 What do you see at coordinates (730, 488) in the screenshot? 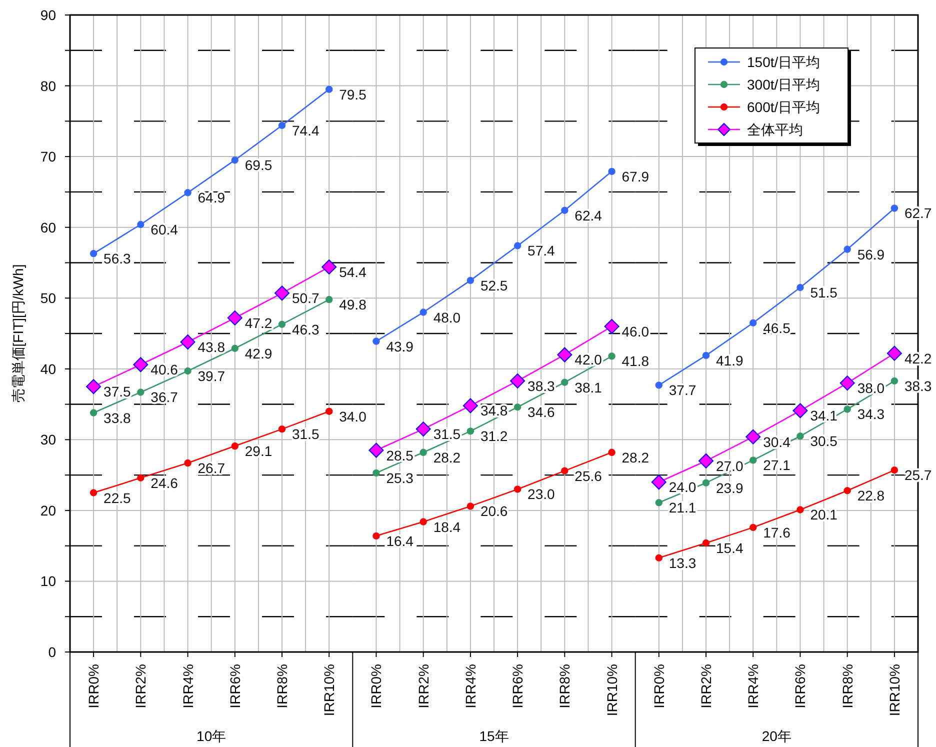
I see `data-label: 23.9` at bounding box center [730, 488].